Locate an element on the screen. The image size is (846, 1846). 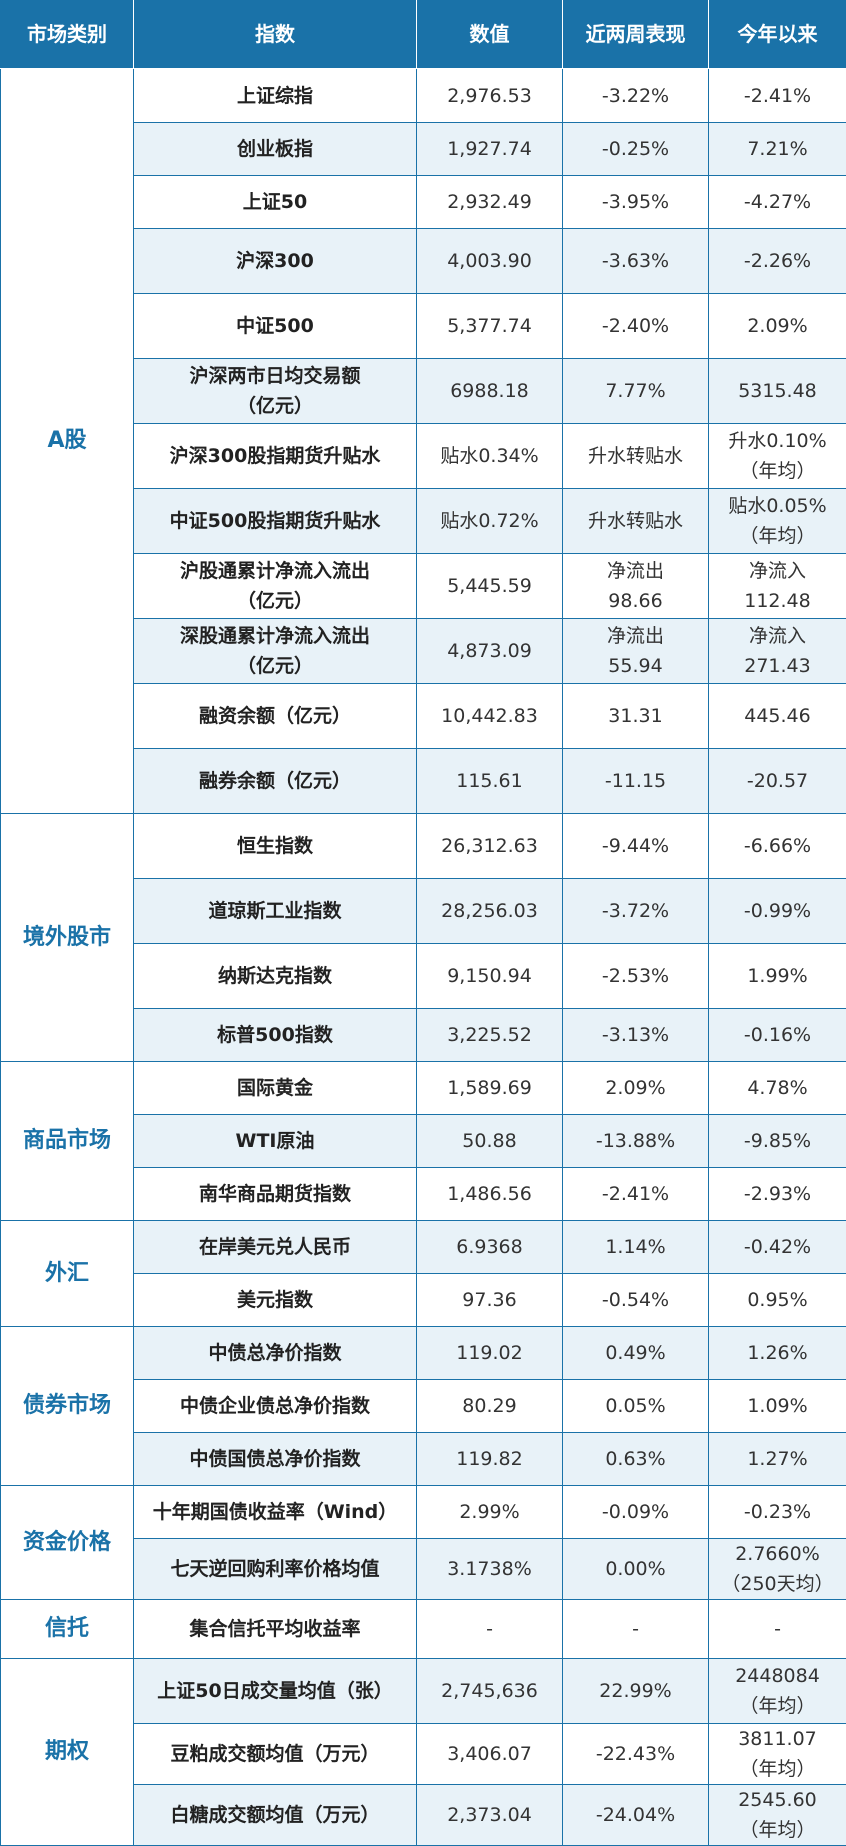
header-row: 市场类别 指数 数值 近两周表现 今年以来 is located at coordinates (423, 34).